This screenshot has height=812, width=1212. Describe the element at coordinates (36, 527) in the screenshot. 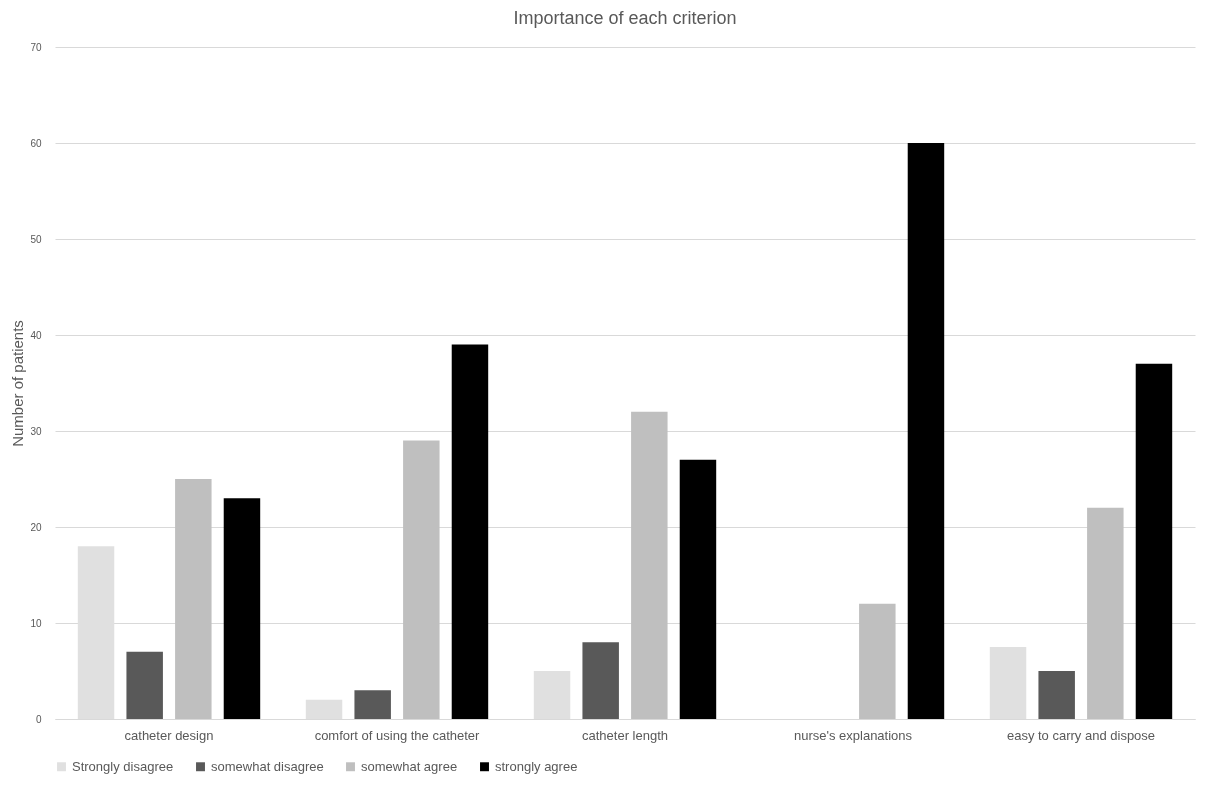

I see `y-tick-label: 20` at that location.